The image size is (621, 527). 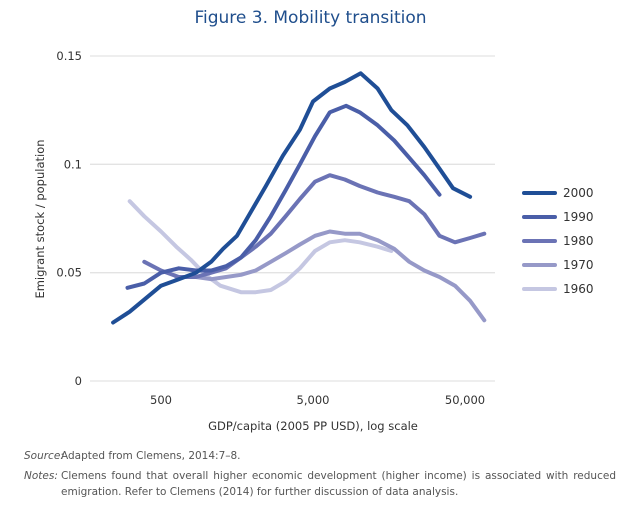 I want to click on legend-item-1980: 1980, so click(x=558, y=241).